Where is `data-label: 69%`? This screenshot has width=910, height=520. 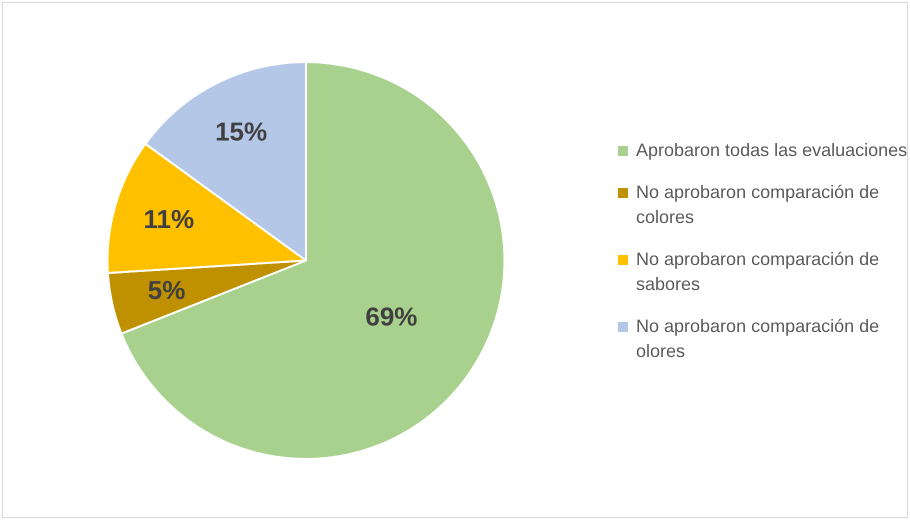
data-label: 69% is located at coordinates (391, 317).